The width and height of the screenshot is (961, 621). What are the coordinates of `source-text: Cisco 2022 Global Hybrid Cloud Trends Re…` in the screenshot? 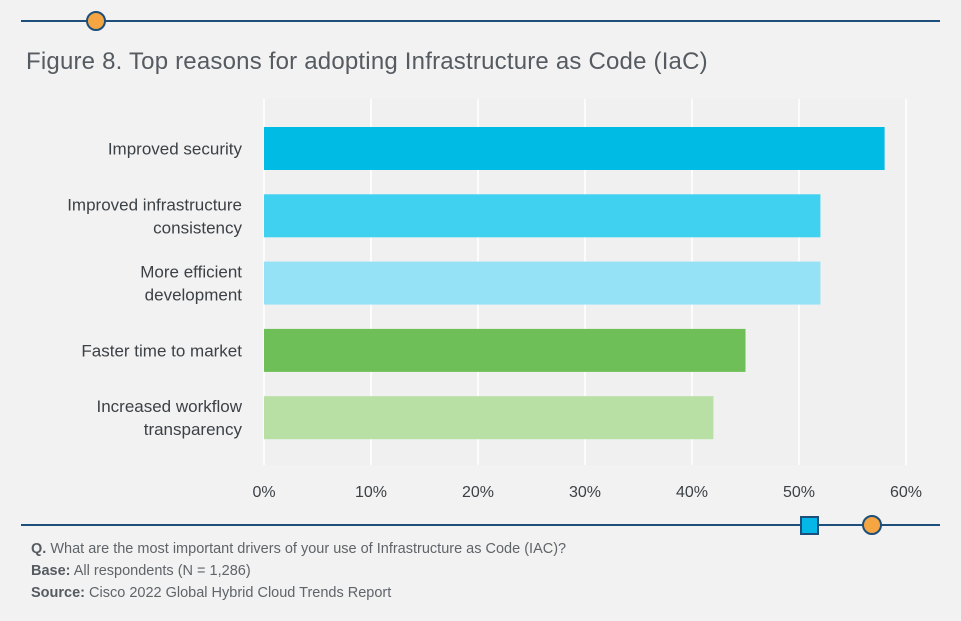 It's located at (240, 593).